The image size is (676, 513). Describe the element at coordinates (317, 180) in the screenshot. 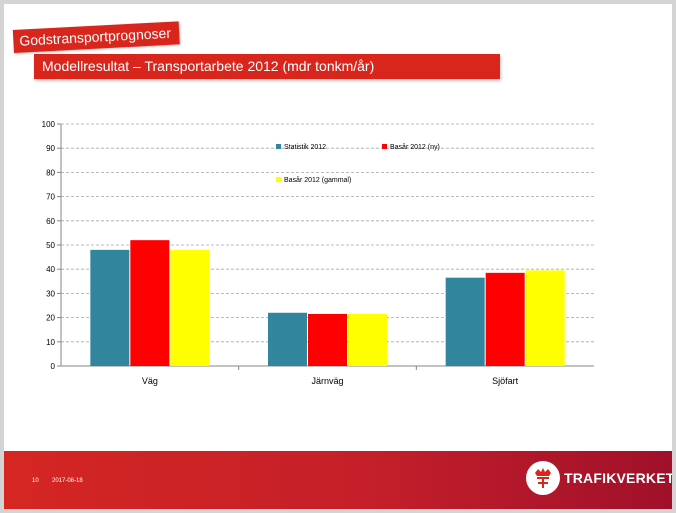

I see `legend-label: Basår 2012 (gammal)` at that location.